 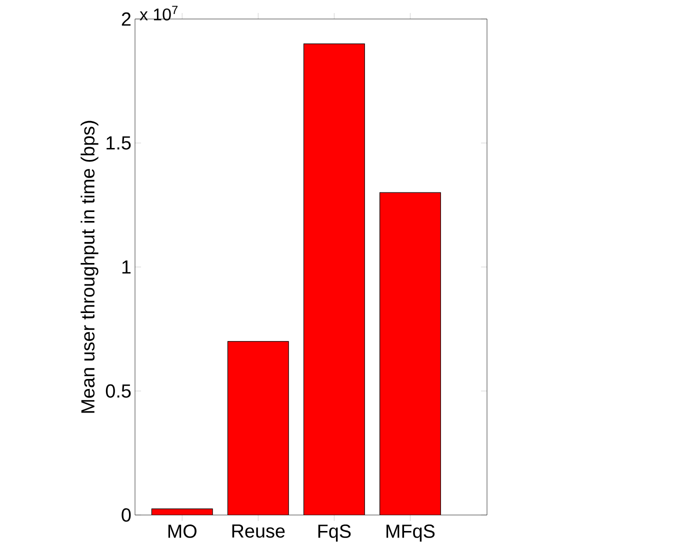 I want to click on x-tick-label: MO, so click(x=182, y=531).